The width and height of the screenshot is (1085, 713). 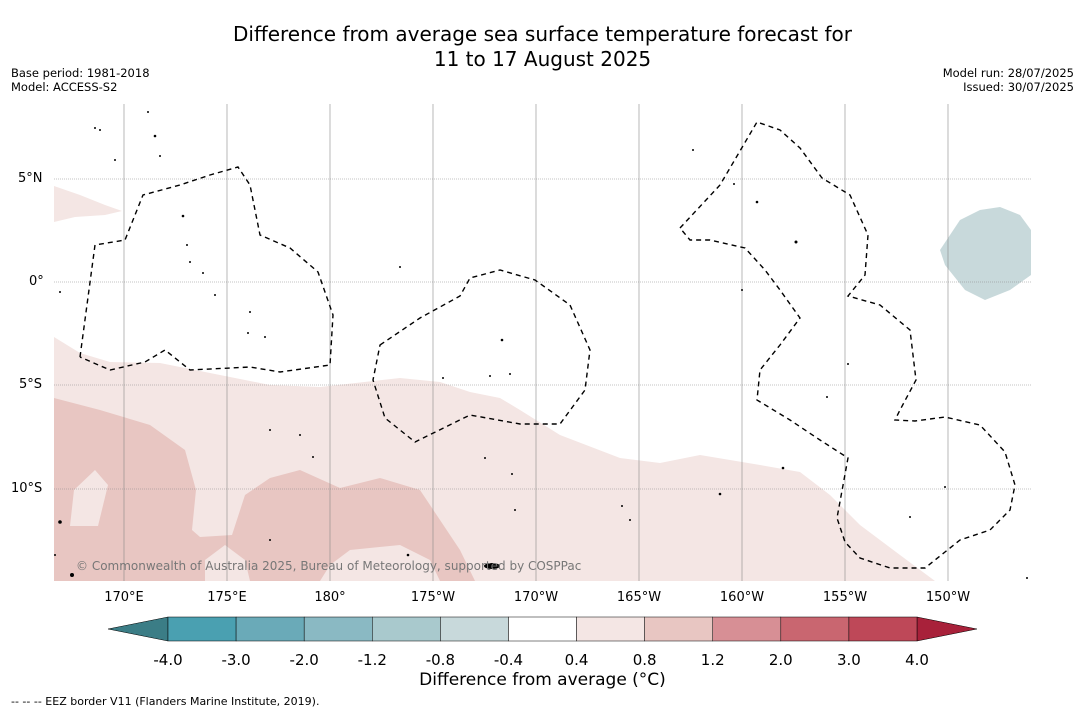 What do you see at coordinates (542, 680) in the screenshot?
I see `colorbar-title: Difference from average (°C)` at bounding box center [542, 680].